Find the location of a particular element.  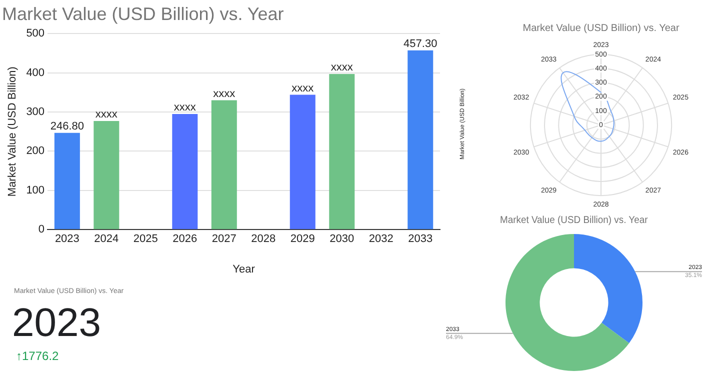

x-tick-label: 2030 is located at coordinates (342, 239).